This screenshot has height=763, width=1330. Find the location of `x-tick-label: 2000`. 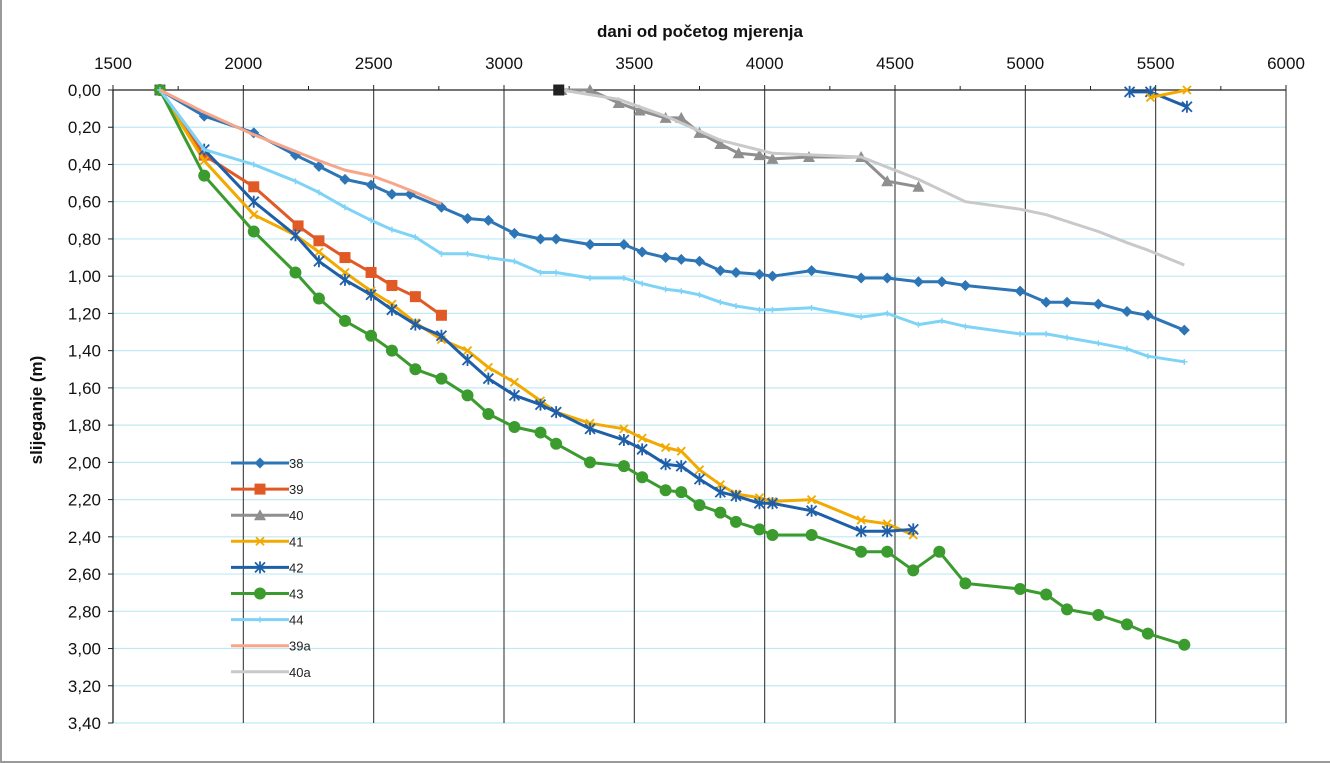

x-tick-label: 2000 is located at coordinates (243, 63).